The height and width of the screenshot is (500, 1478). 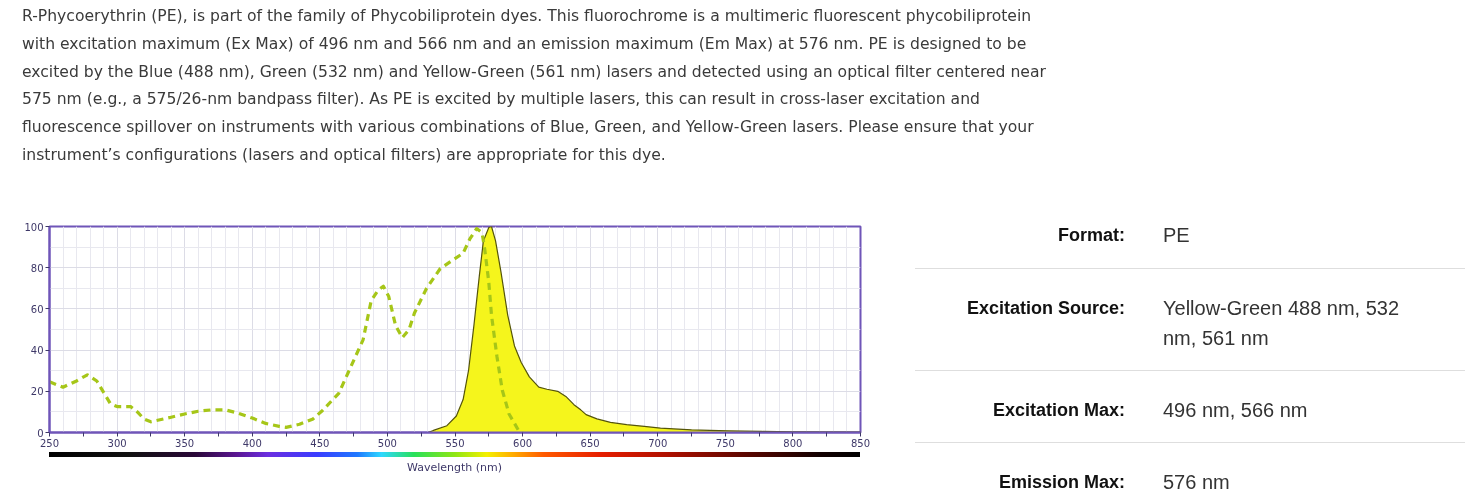 I want to click on x-tick-label: 500, so click(x=387, y=443).